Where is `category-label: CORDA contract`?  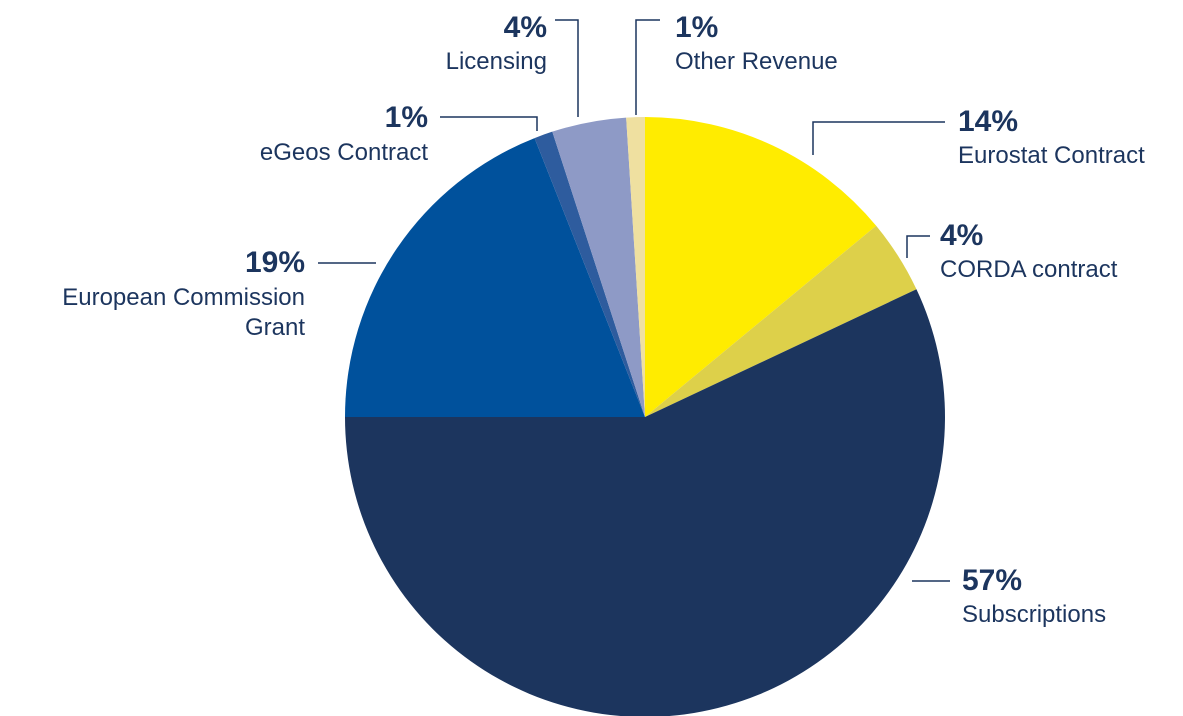
category-label: CORDA contract is located at coordinates (1029, 269).